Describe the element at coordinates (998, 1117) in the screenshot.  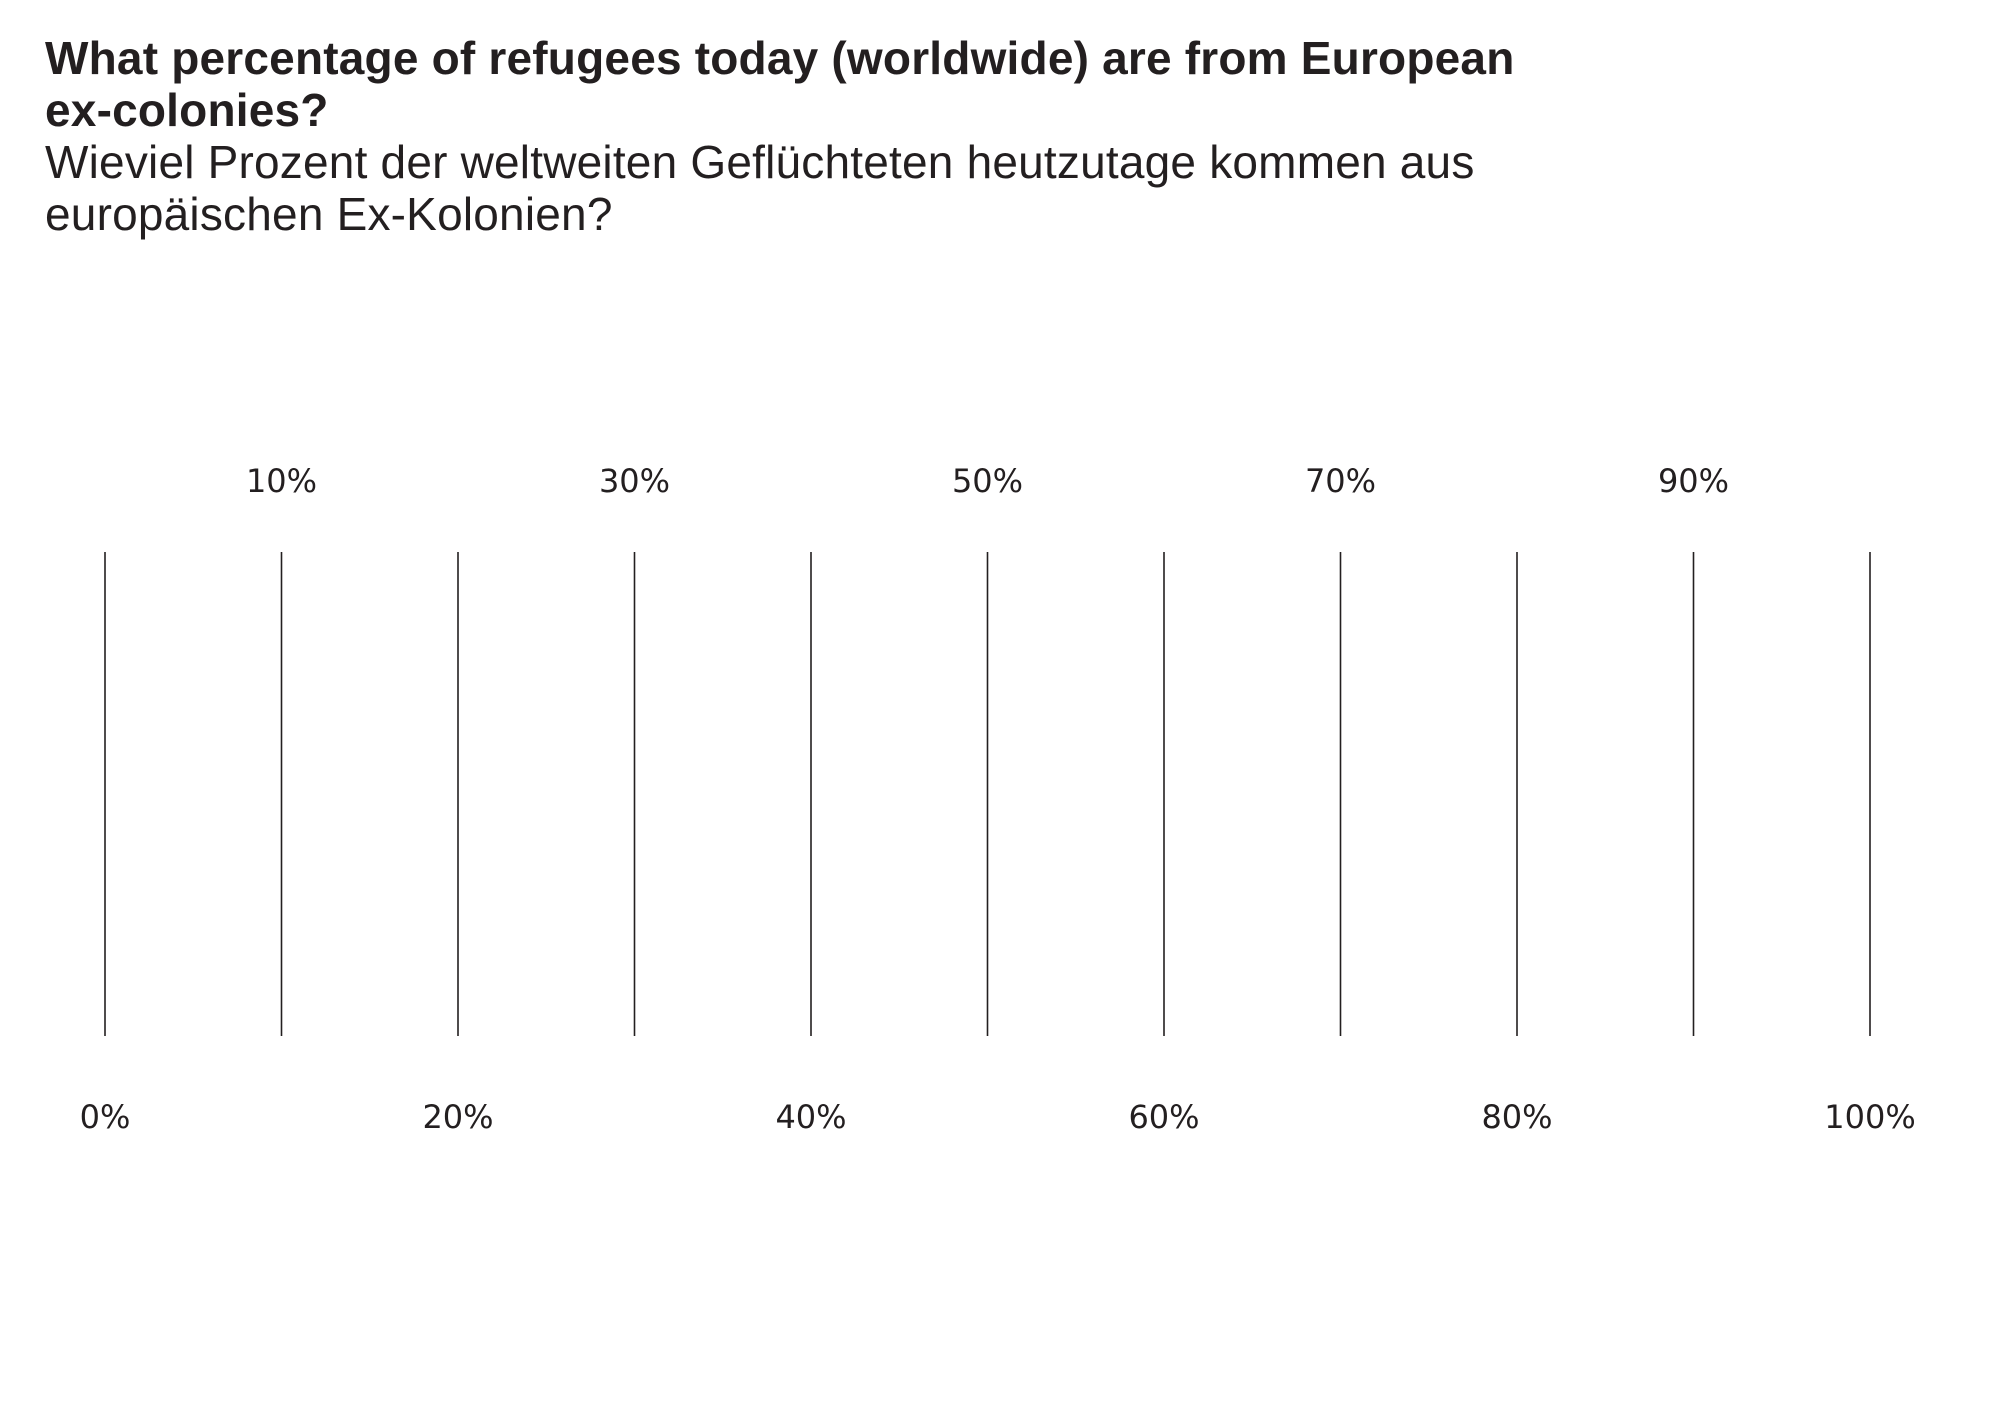
I see `bottom-tick-labels: 0% 20% 40% 60% 80% 100%` at that location.